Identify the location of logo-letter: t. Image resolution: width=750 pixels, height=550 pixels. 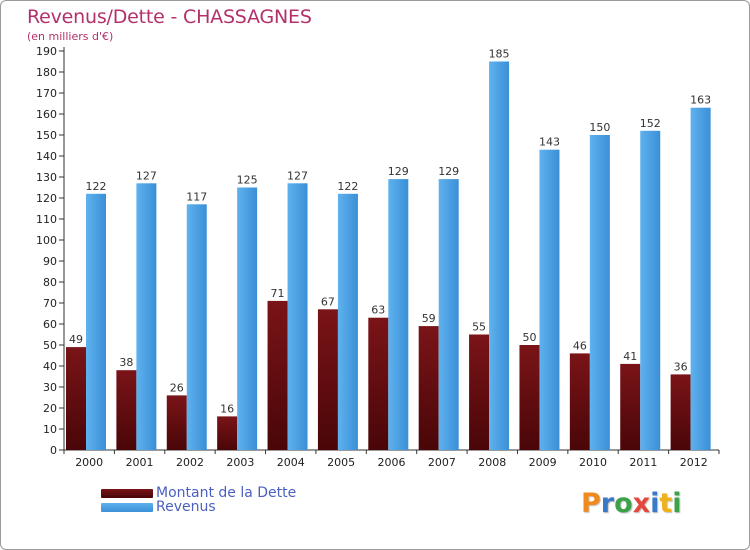
(666, 503).